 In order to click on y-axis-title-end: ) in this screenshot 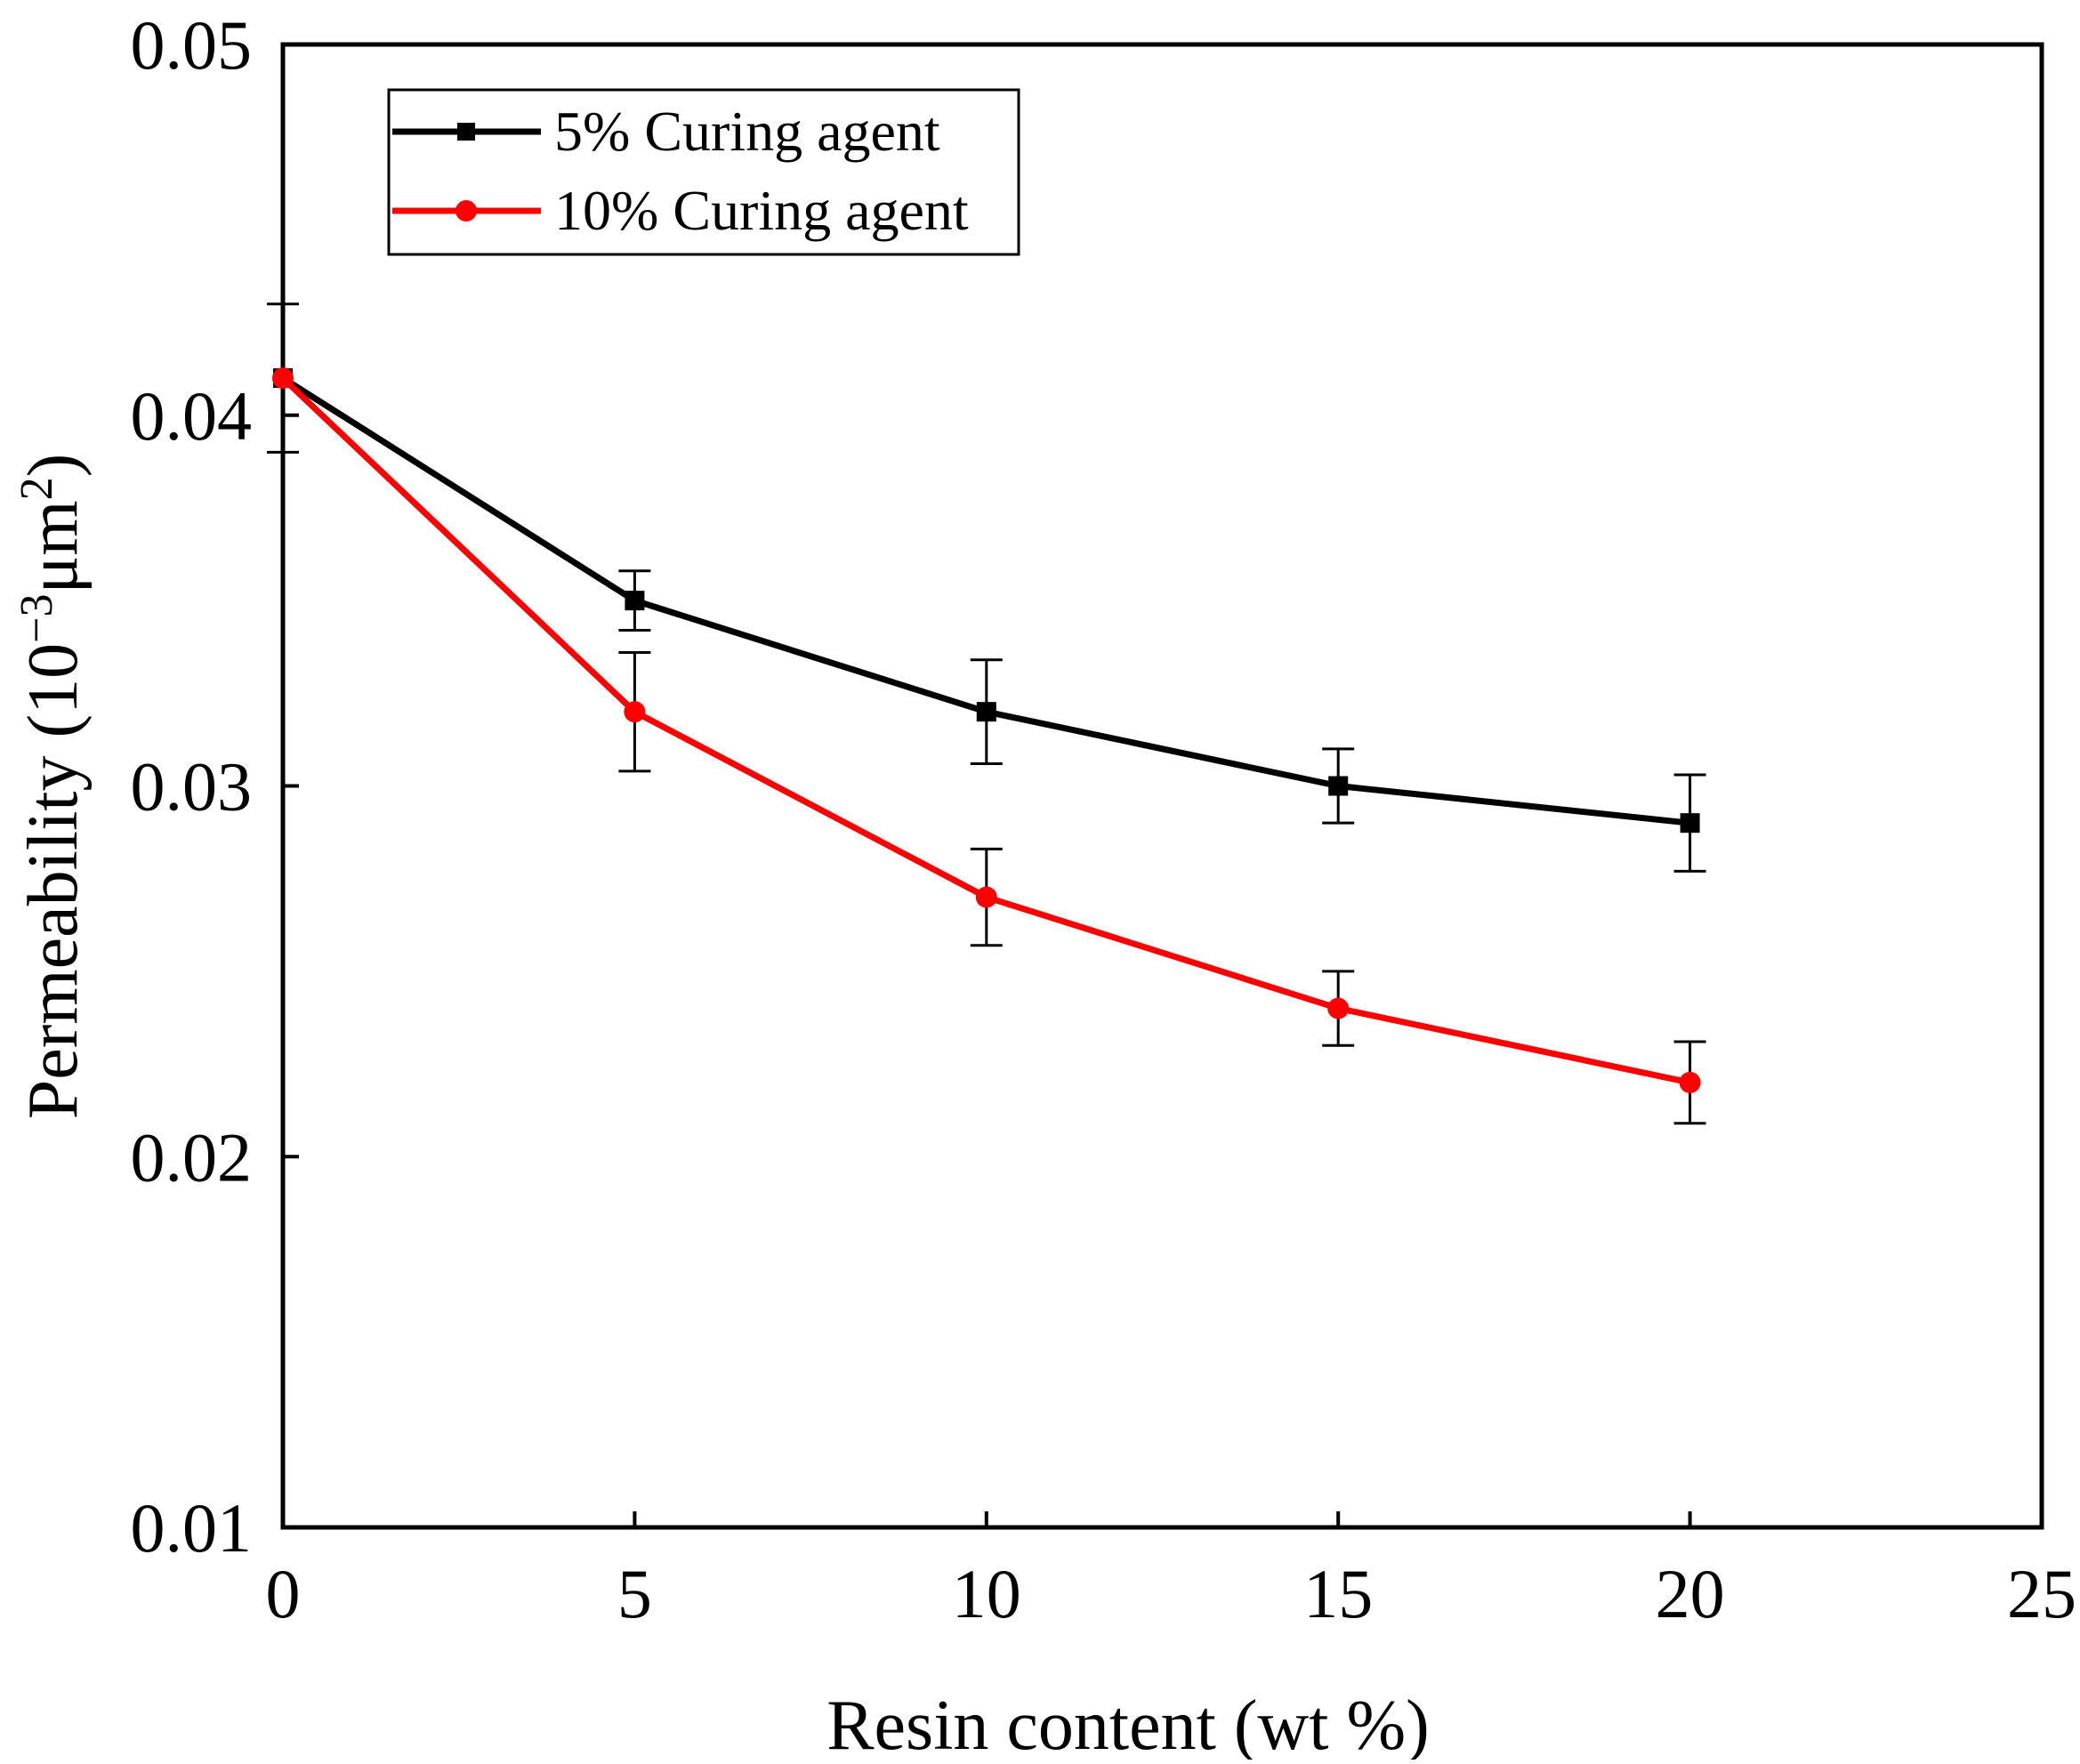, I will do `click(53, 466)`.